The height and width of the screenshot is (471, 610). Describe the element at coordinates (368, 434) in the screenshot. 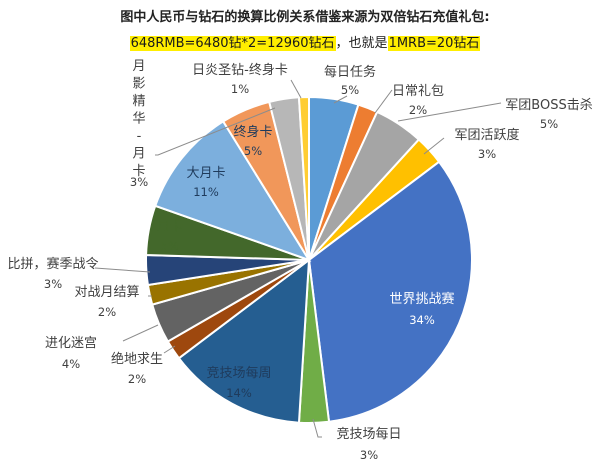

I see `slice-label-6: 竞技场每日` at that location.